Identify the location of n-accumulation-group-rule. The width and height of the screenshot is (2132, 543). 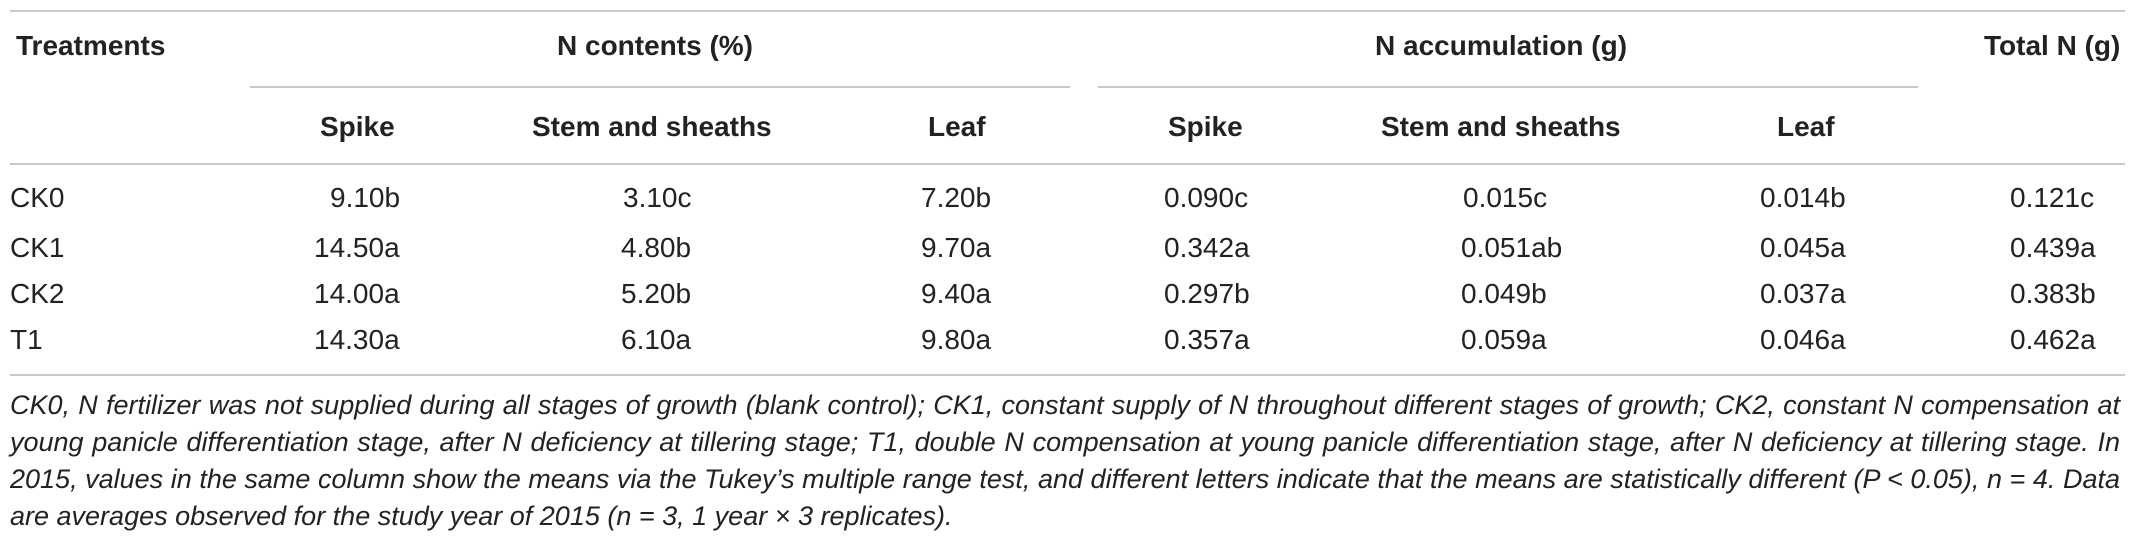
(1508, 87).